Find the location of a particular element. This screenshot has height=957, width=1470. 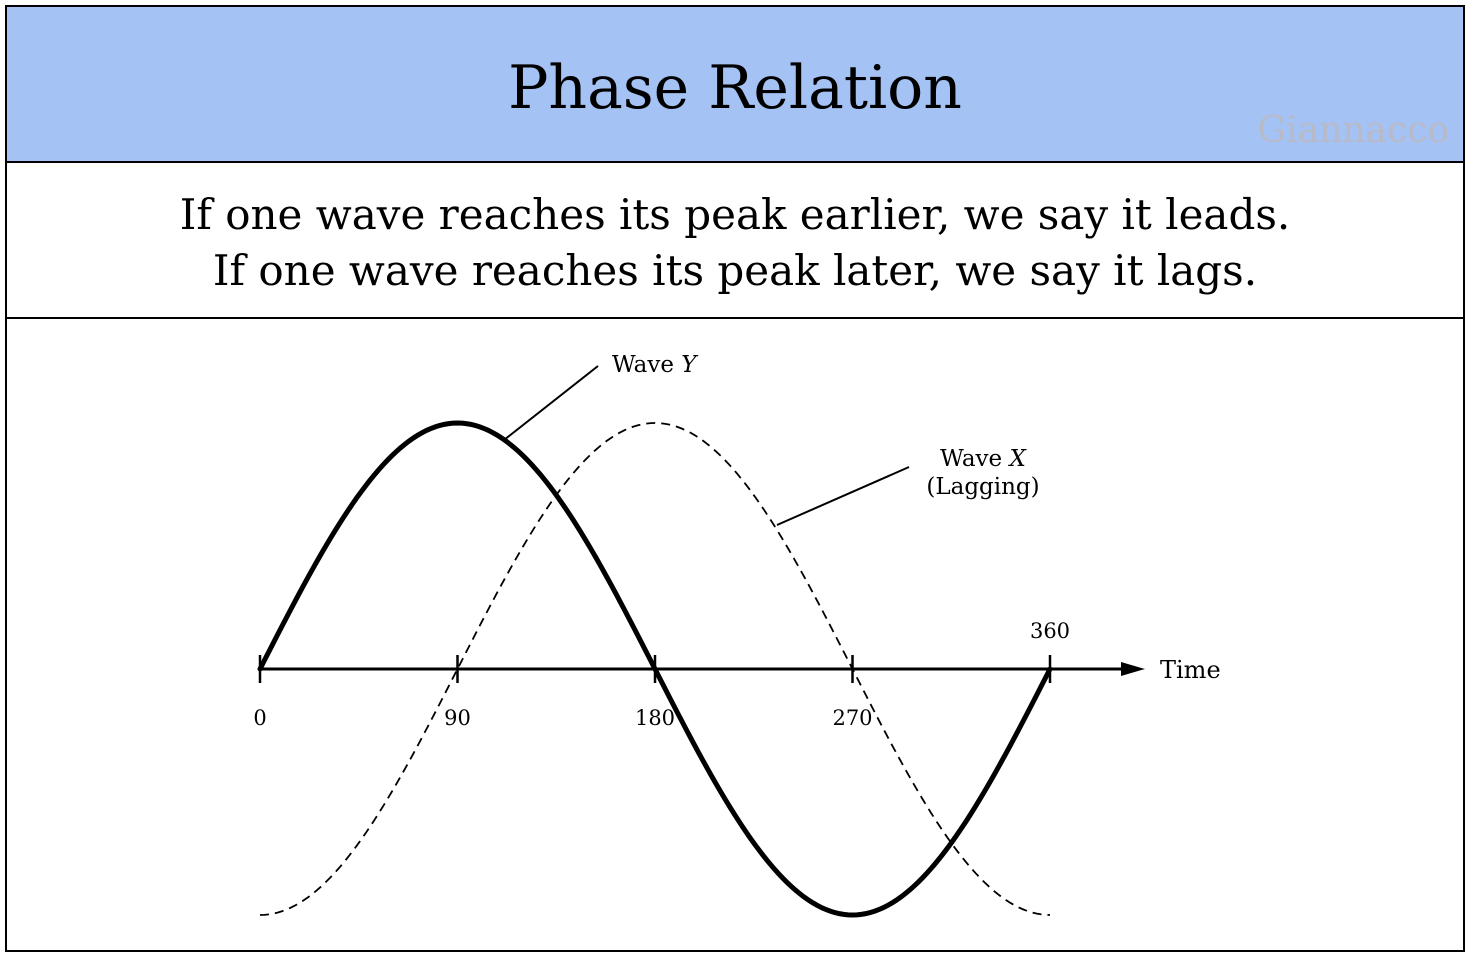

wave-x-label-prefix: Wave is located at coordinates (974, 459).